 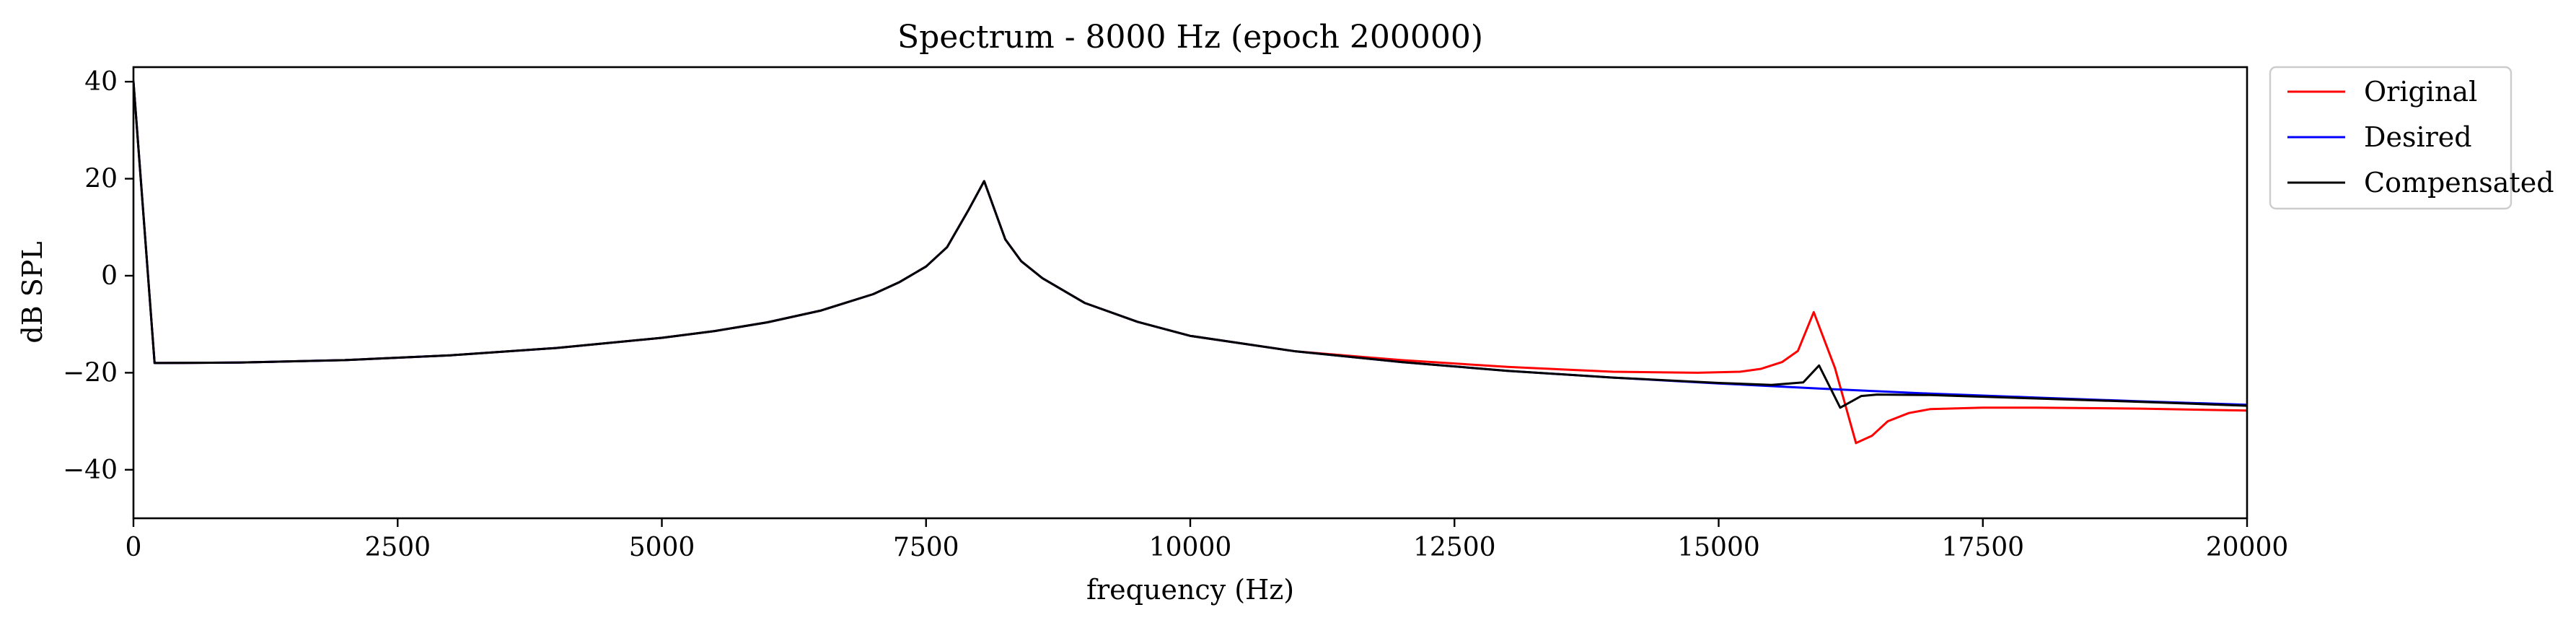 I want to click on y-tick-label: −40, so click(x=90, y=470).